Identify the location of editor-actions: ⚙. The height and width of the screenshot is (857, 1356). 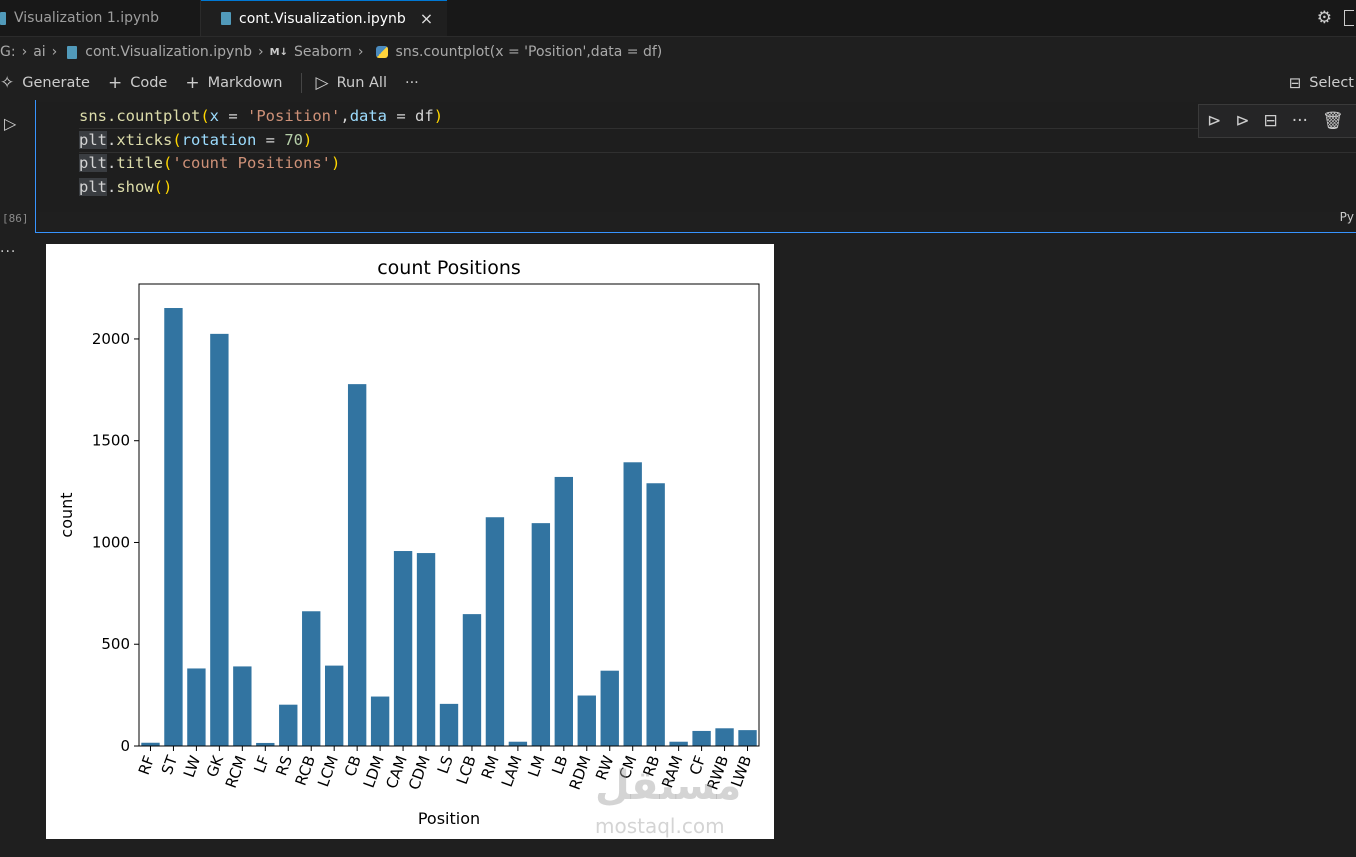
(1336, 18).